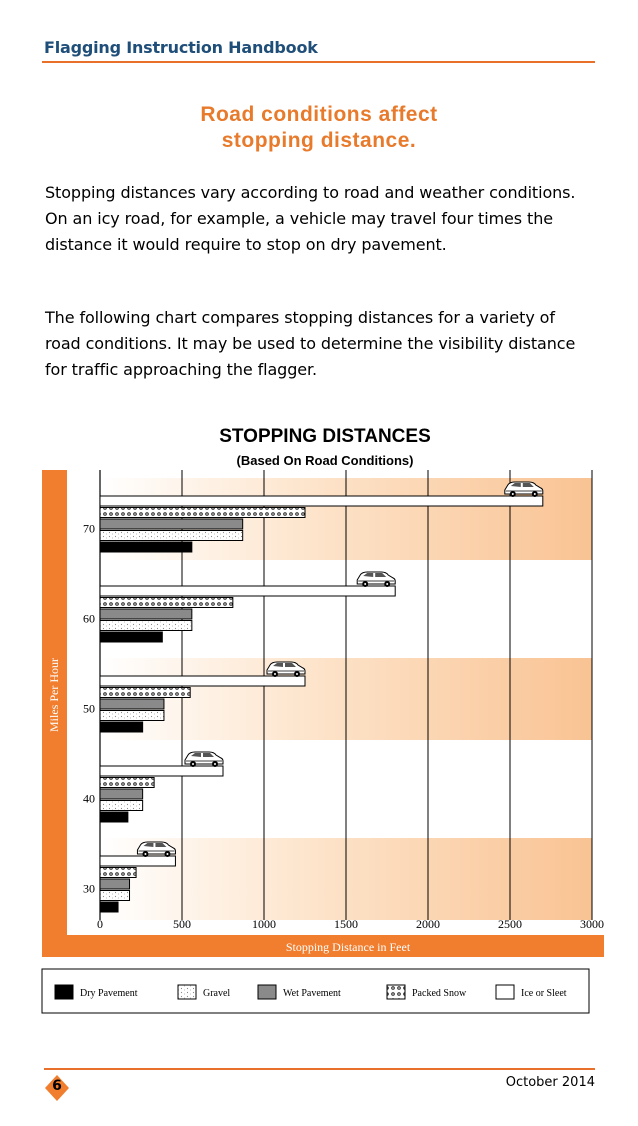 This screenshot has height=1126, width=638. I want to click on footer-divider, so click(319, 1069).